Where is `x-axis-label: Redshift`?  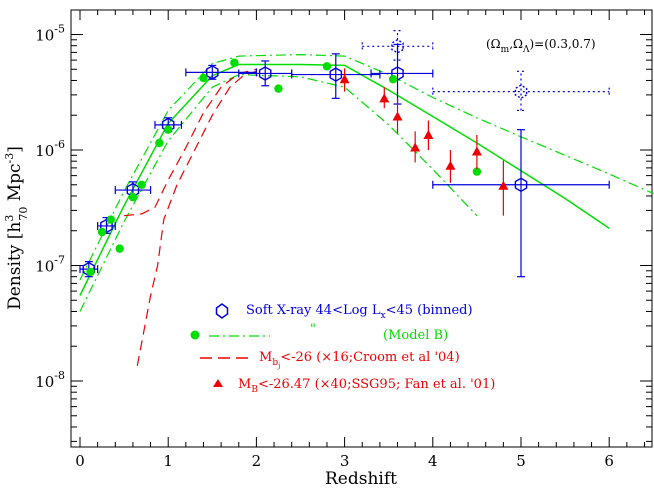 x-axis-label: Redshift is located at coordinates (361, 479).